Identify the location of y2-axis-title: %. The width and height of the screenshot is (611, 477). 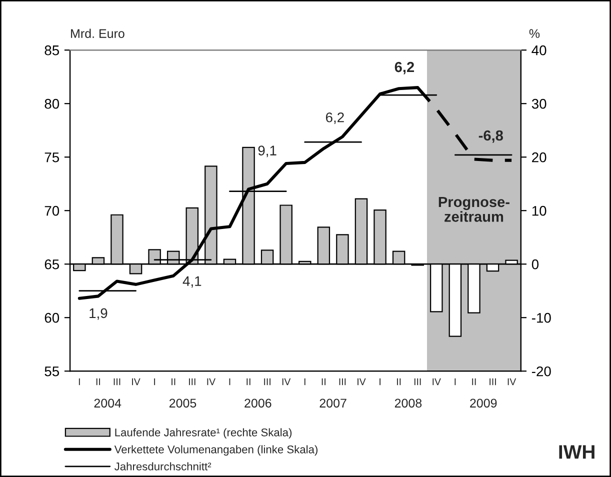
(534, 33).